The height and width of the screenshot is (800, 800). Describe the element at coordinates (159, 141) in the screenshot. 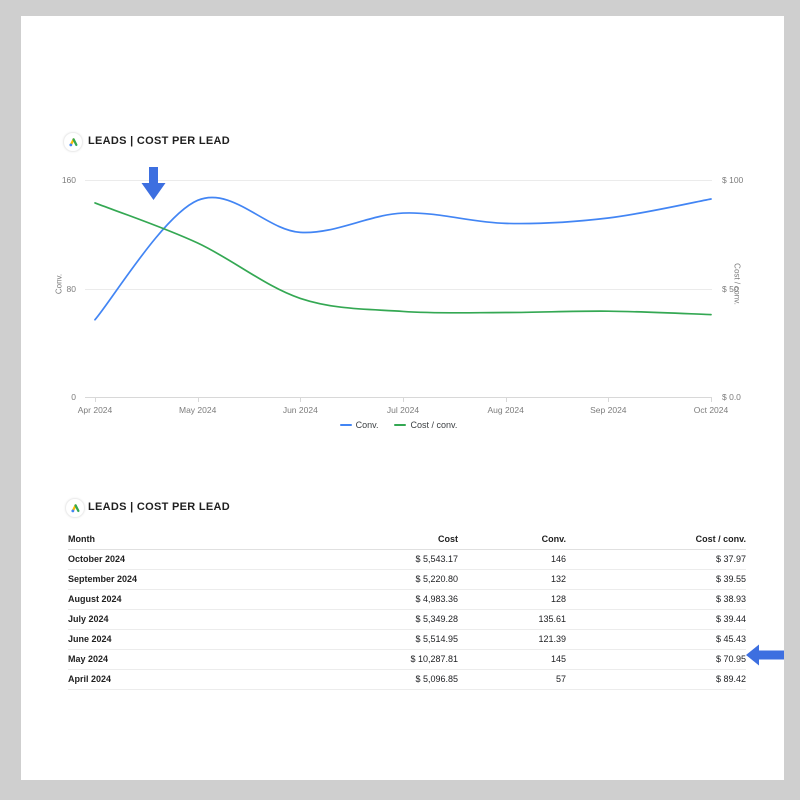

I see `chart-title: LEADS | COST PER LEAD` at that location.